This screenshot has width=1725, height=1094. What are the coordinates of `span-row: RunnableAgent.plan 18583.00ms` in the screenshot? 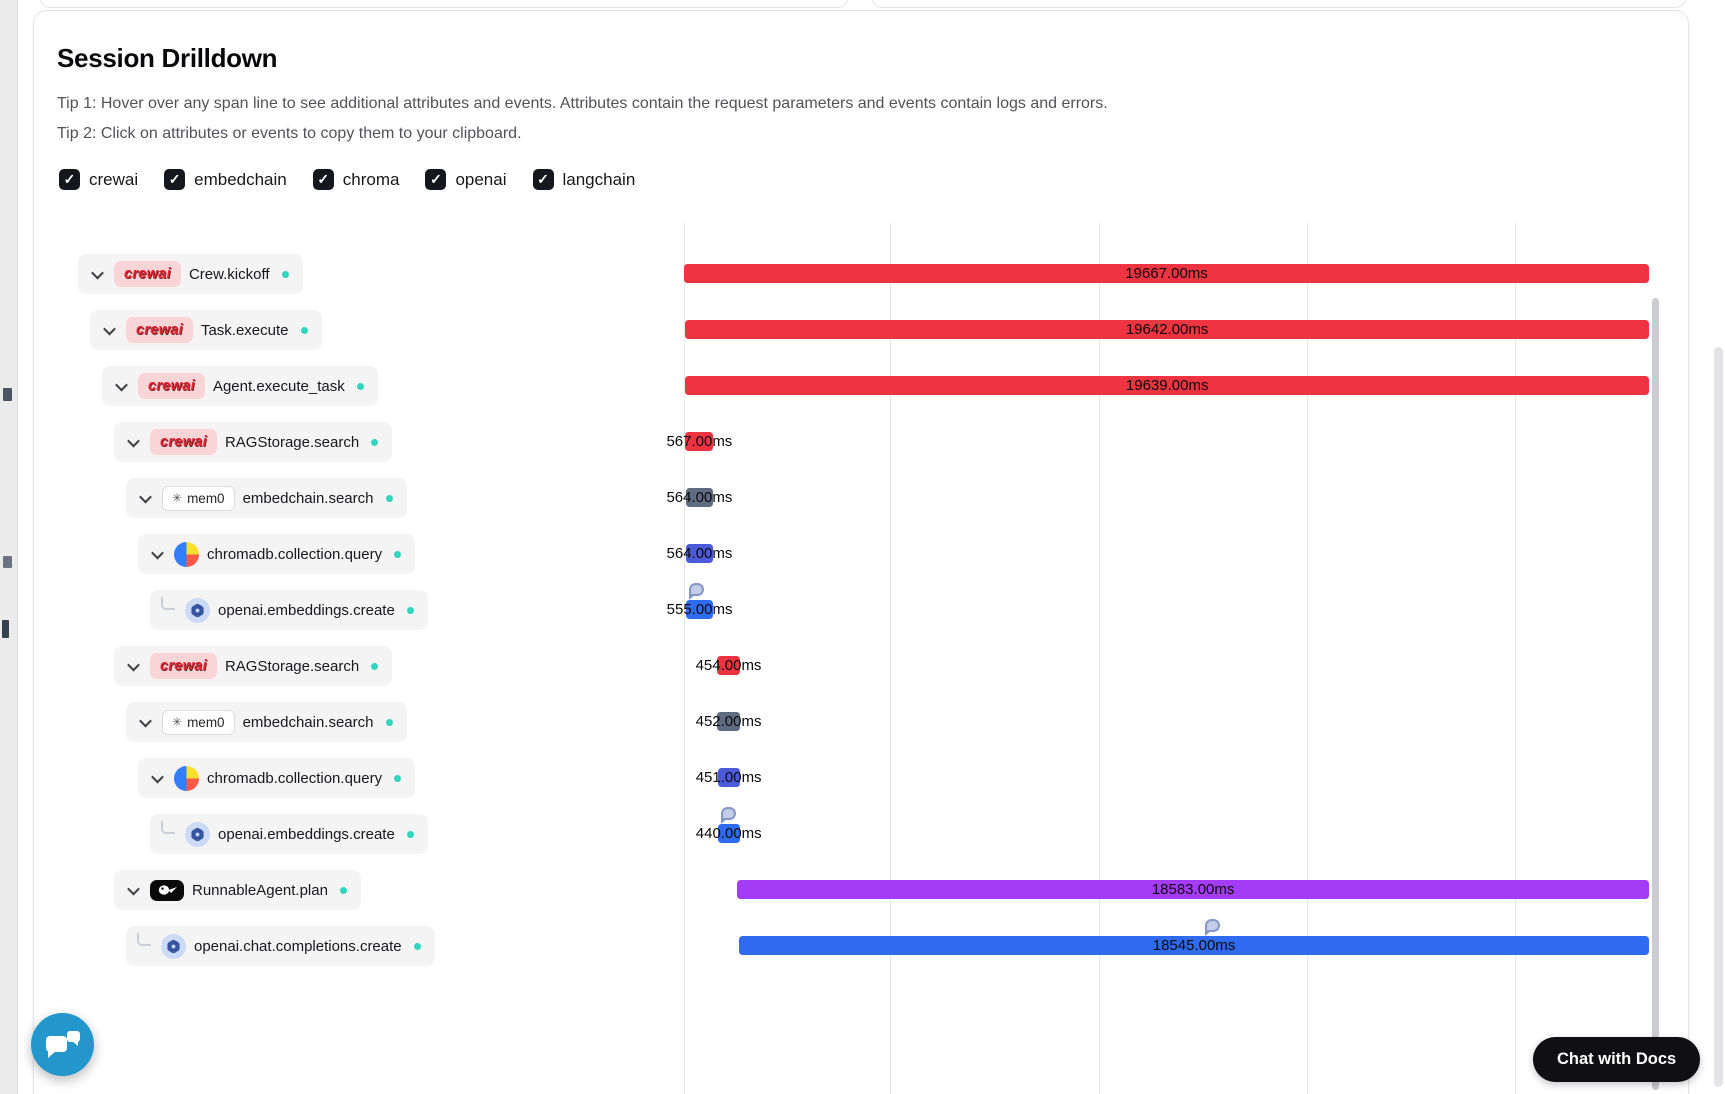 It's located at (861, 890).